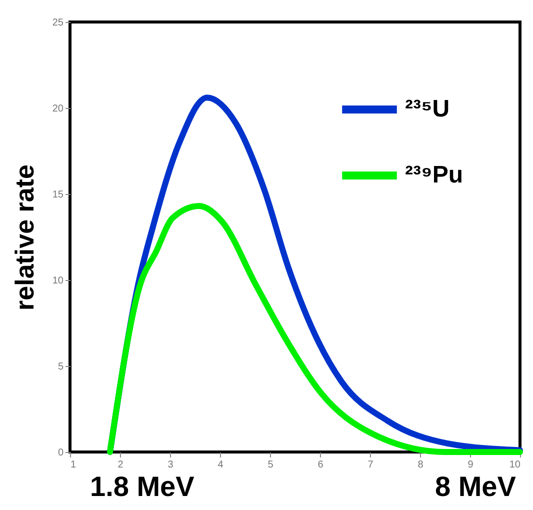 This screenshot has height=510, width=533. Describe the element at coordinates (321, 465) in the screenshot. I see `x-tick-label: 6` at that location.